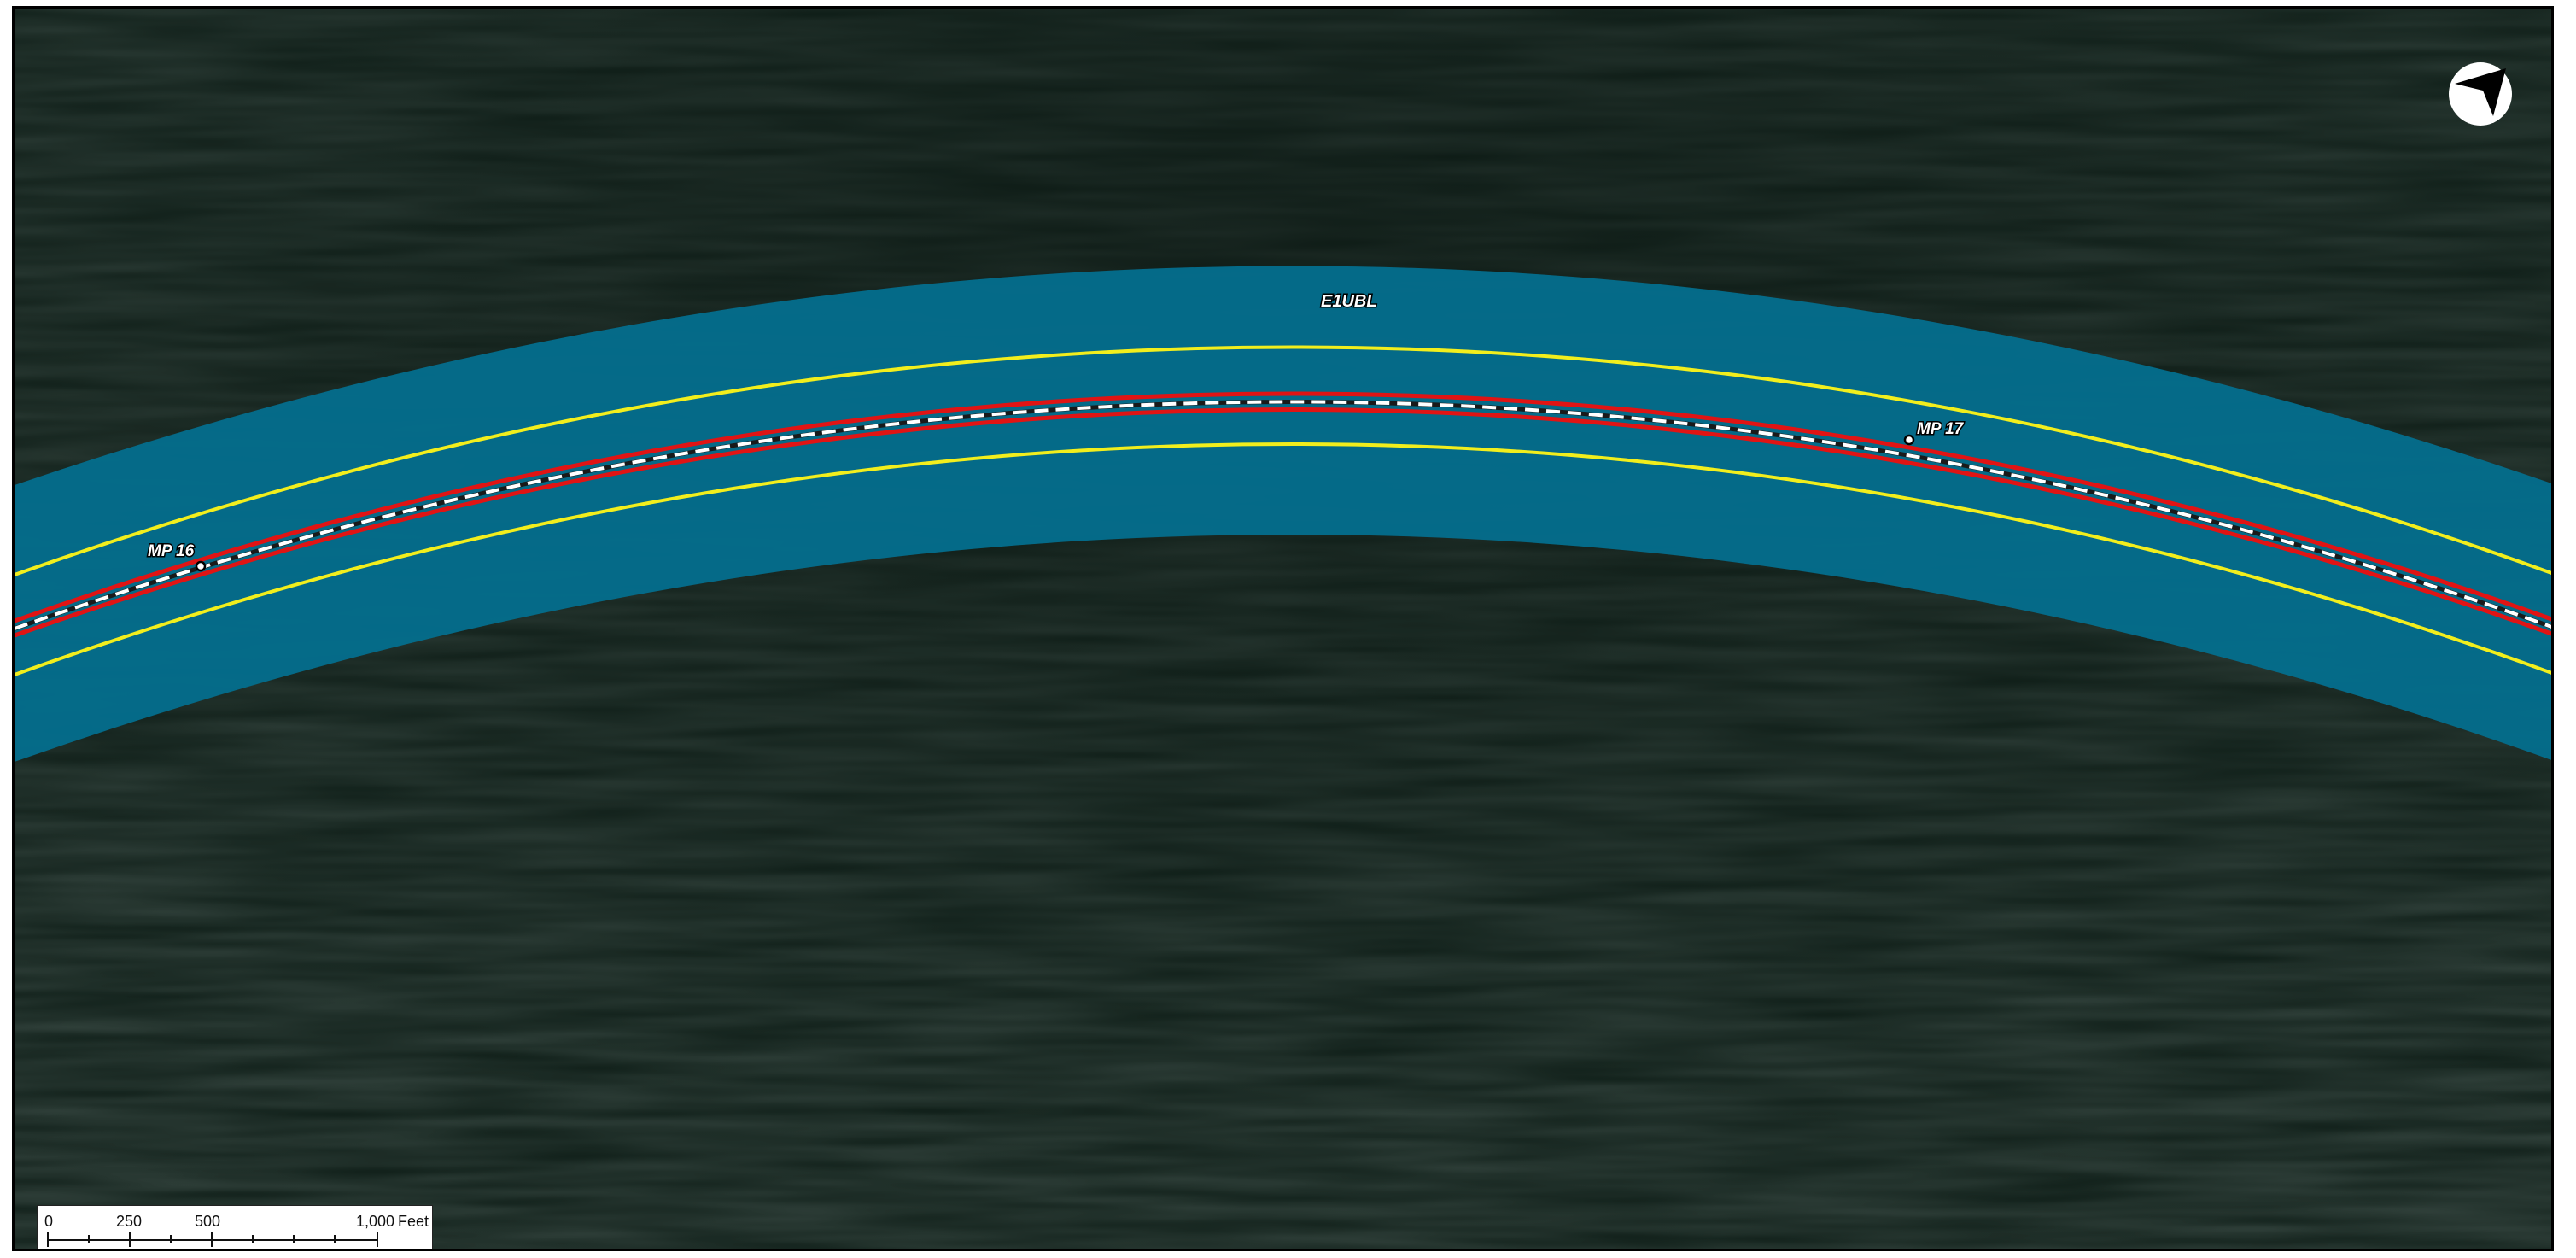  Describe the element at coordinates (1349, 302) in the screenshot. I see `corridor-label: E1UBL` at that location.